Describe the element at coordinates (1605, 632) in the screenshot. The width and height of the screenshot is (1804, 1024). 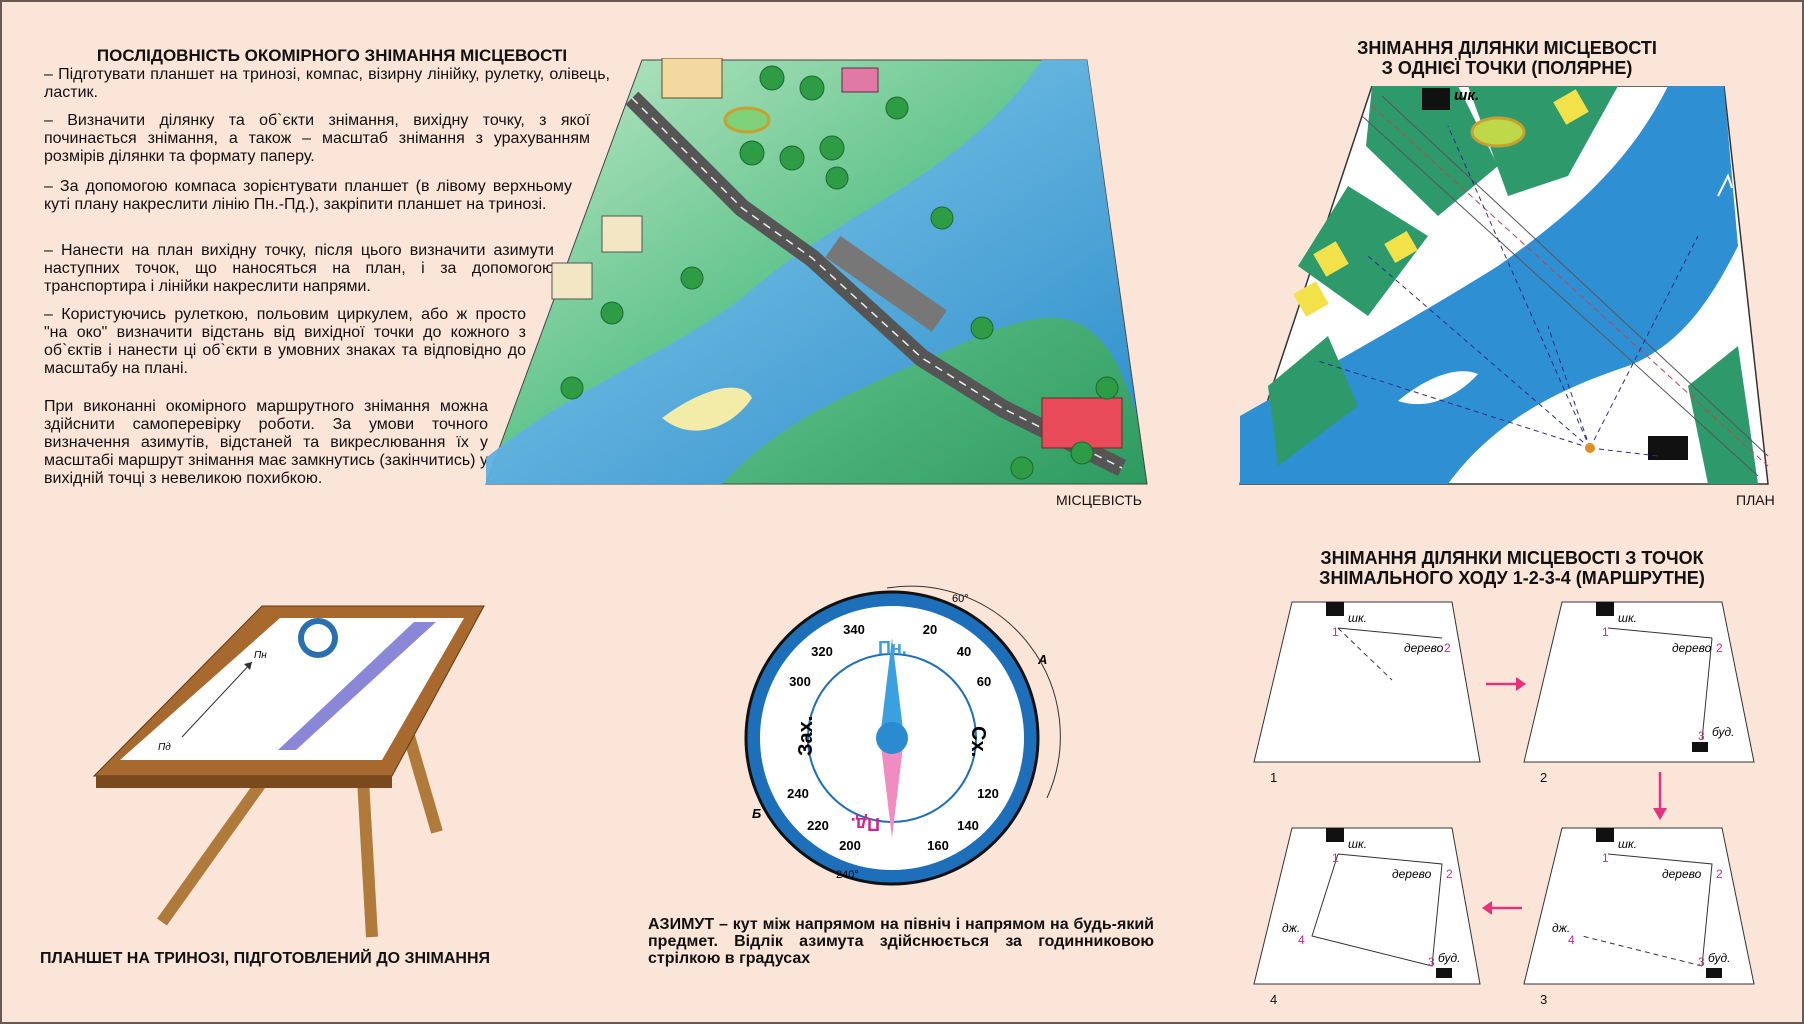
I see `route-p2-pt1: 1` at that location.